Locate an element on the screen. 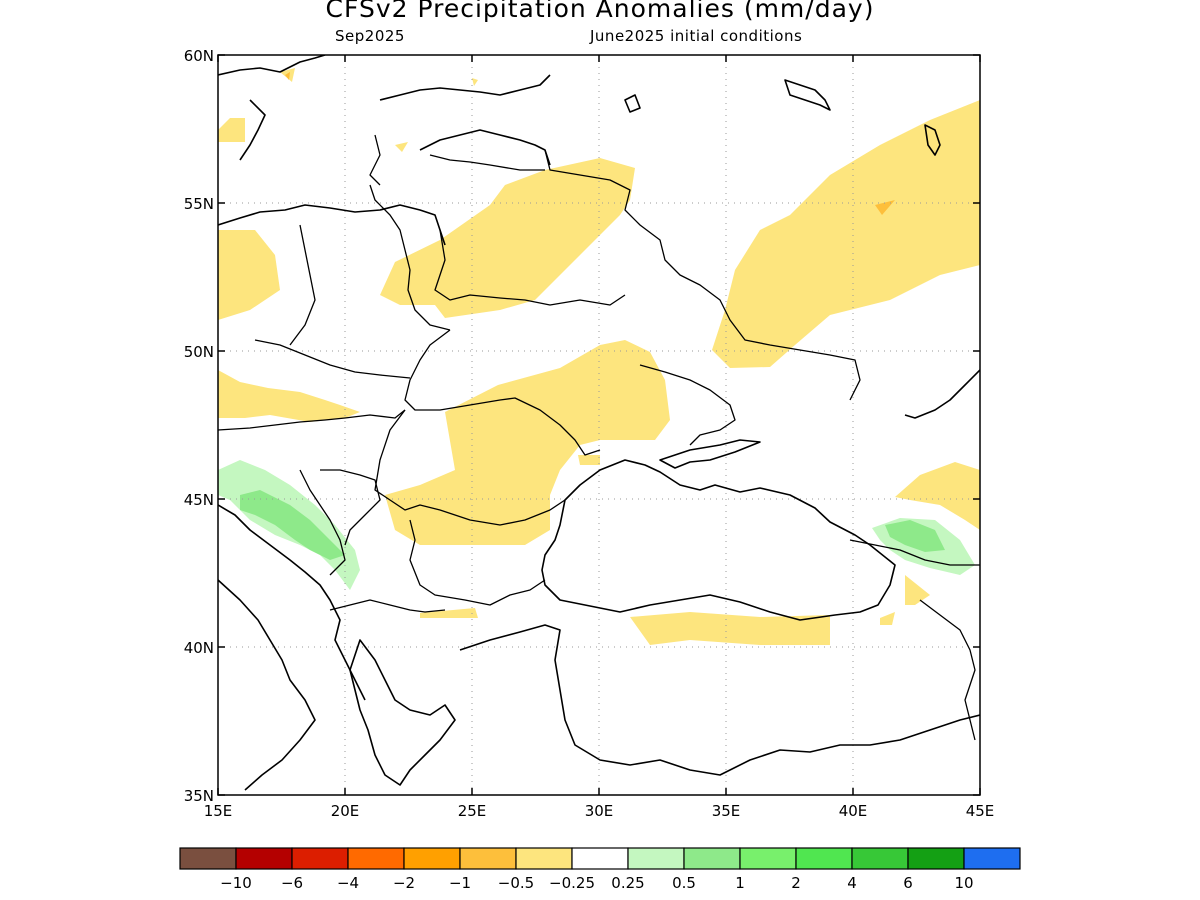 The height and width of the screenshot is (900, 1200). border-austria-hungary is located at coordinates (312, 420).